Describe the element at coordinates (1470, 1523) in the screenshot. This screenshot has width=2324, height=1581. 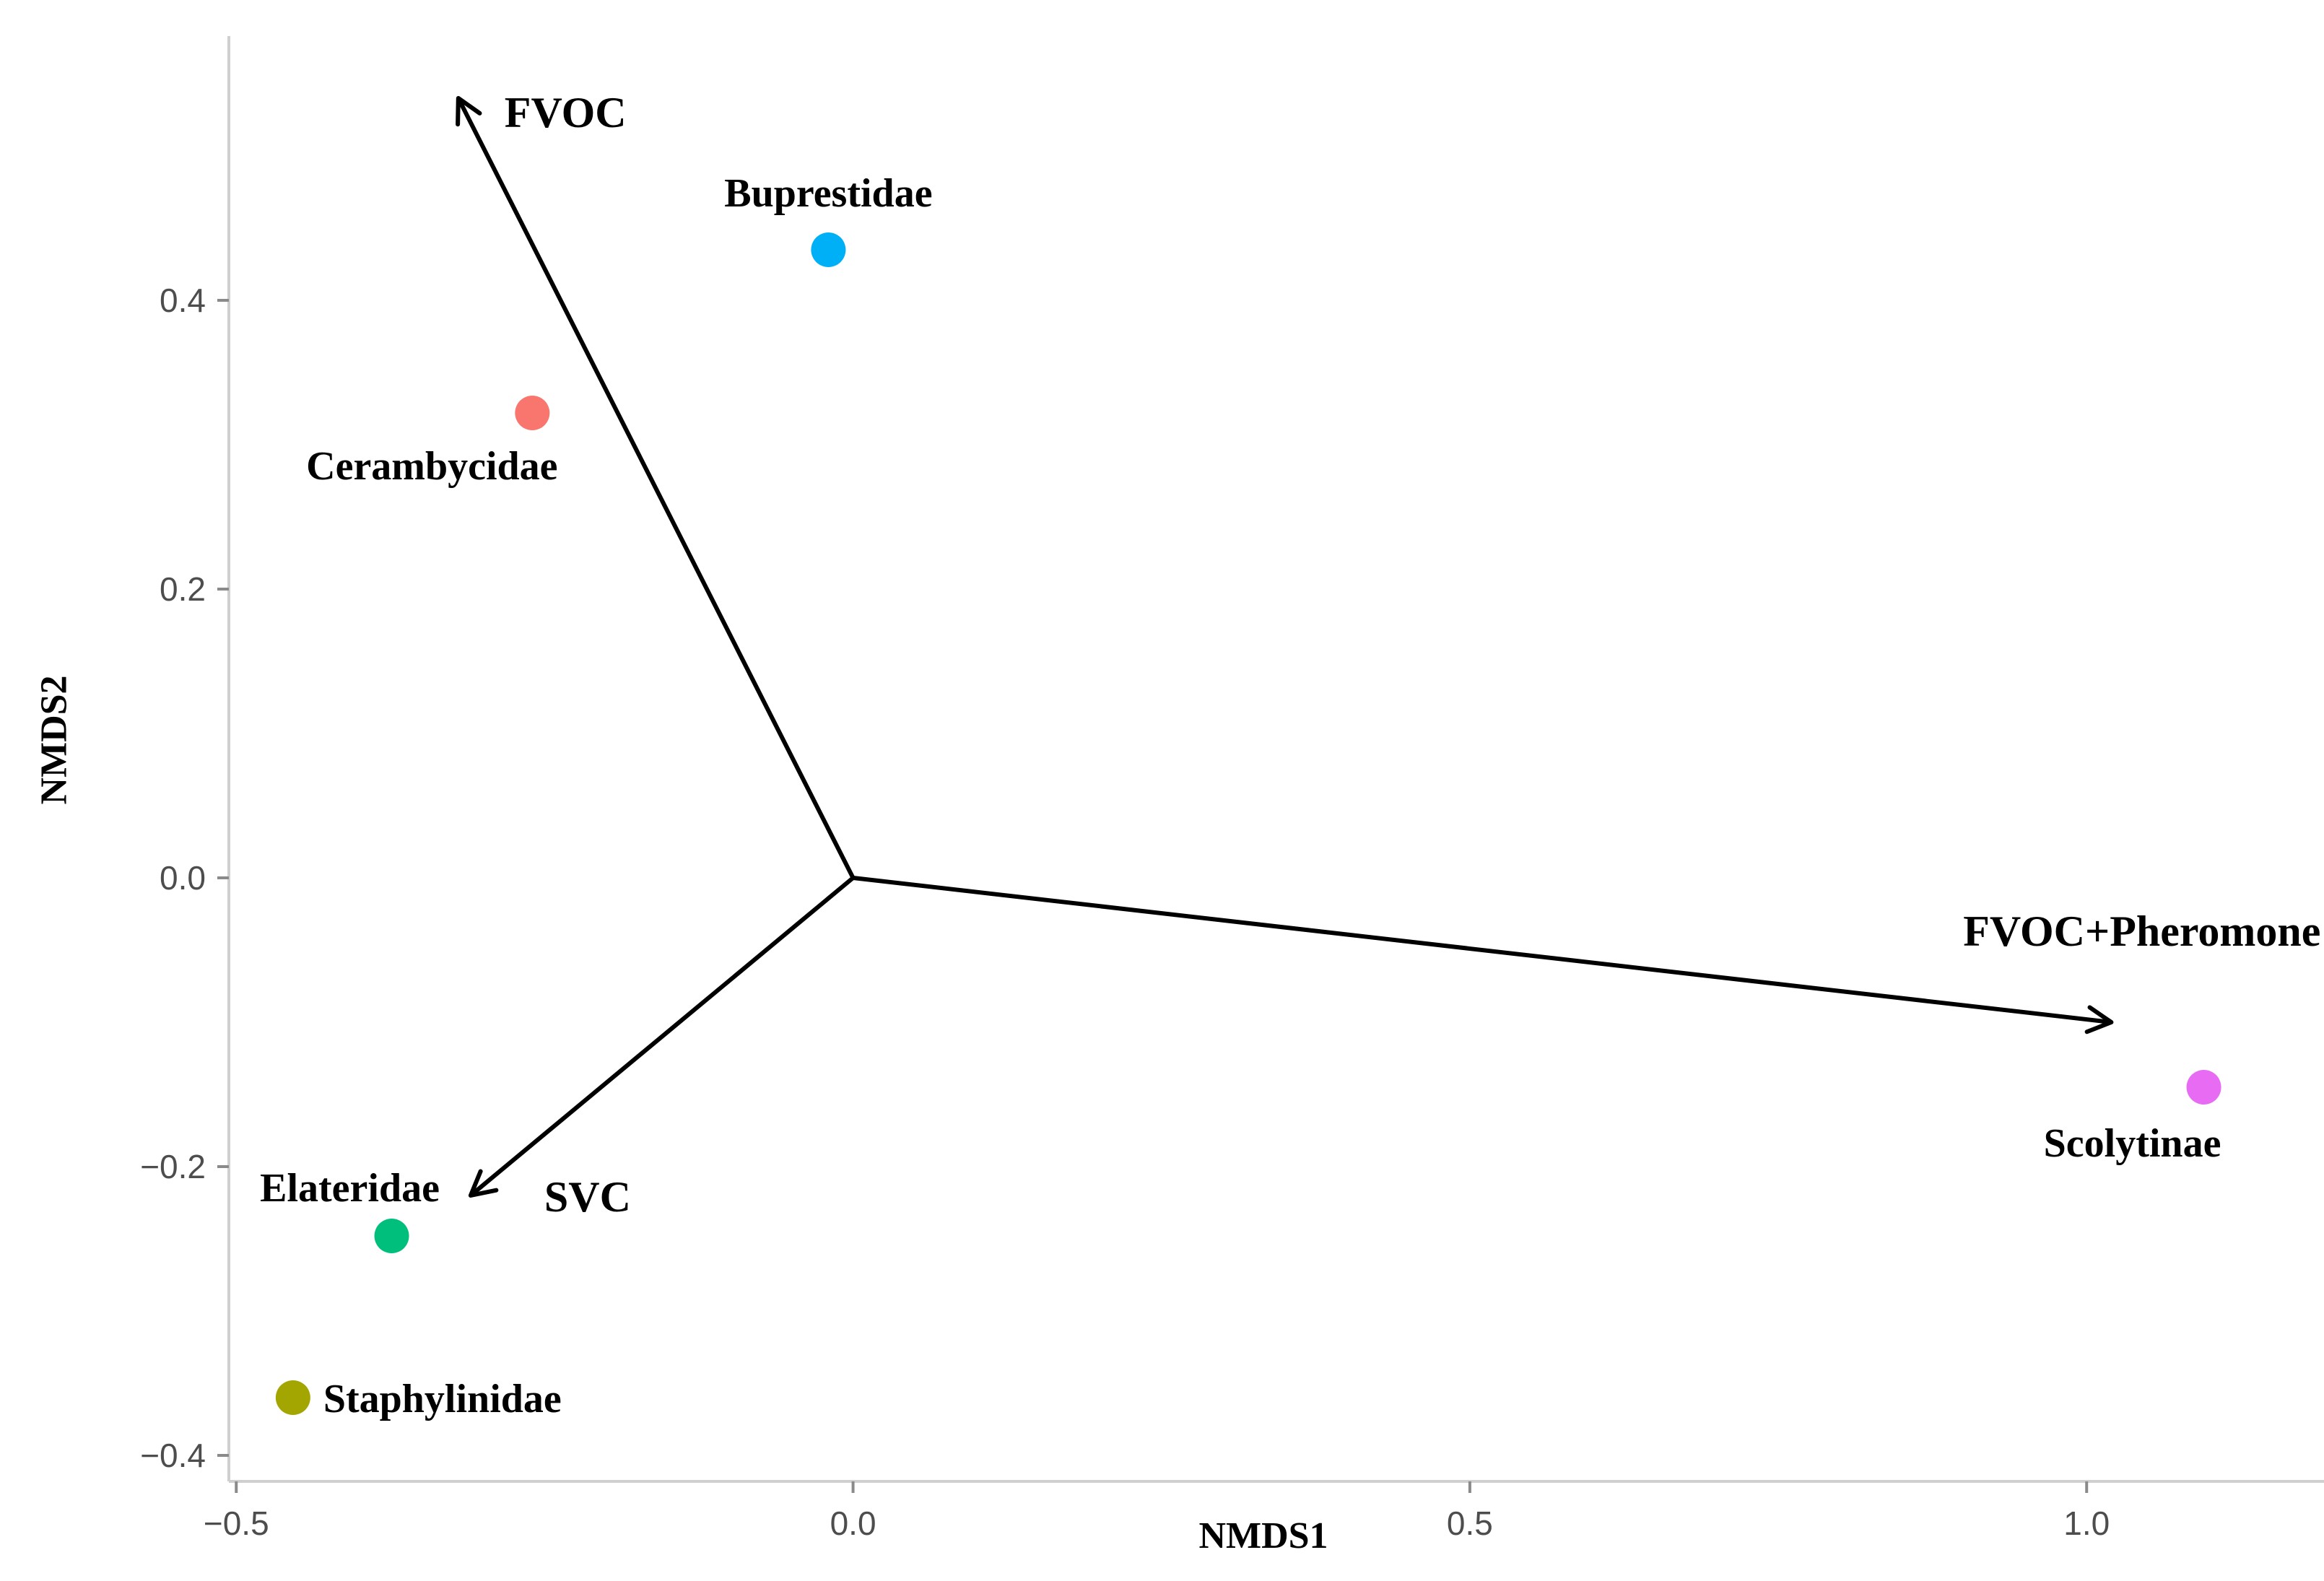
I see `x-tick-label: 0.5` at that location.